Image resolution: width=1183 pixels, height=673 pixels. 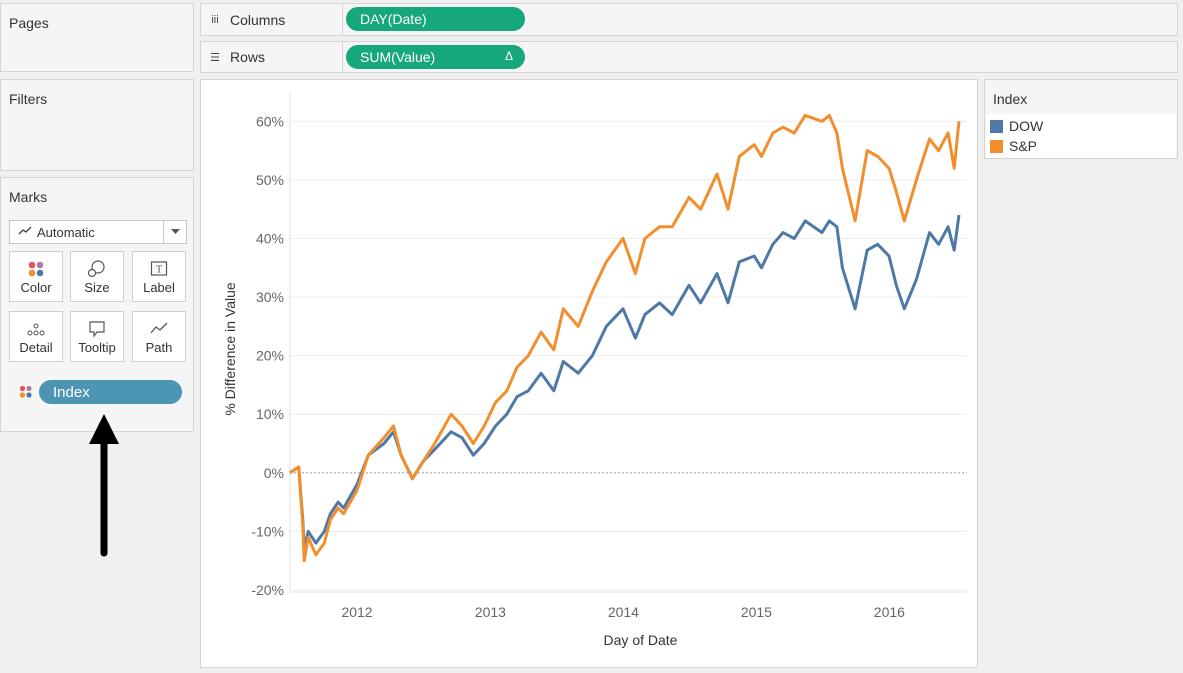 I want to click on columns-icon: iii, so click(x=215, y=19).